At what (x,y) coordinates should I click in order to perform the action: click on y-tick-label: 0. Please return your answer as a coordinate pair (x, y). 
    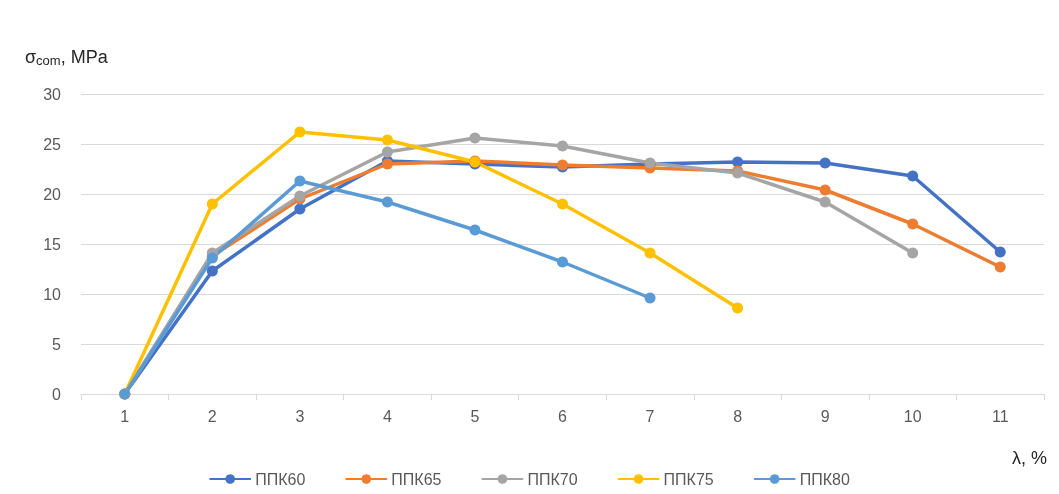
    Looking at the image, I should click on (57, 394).